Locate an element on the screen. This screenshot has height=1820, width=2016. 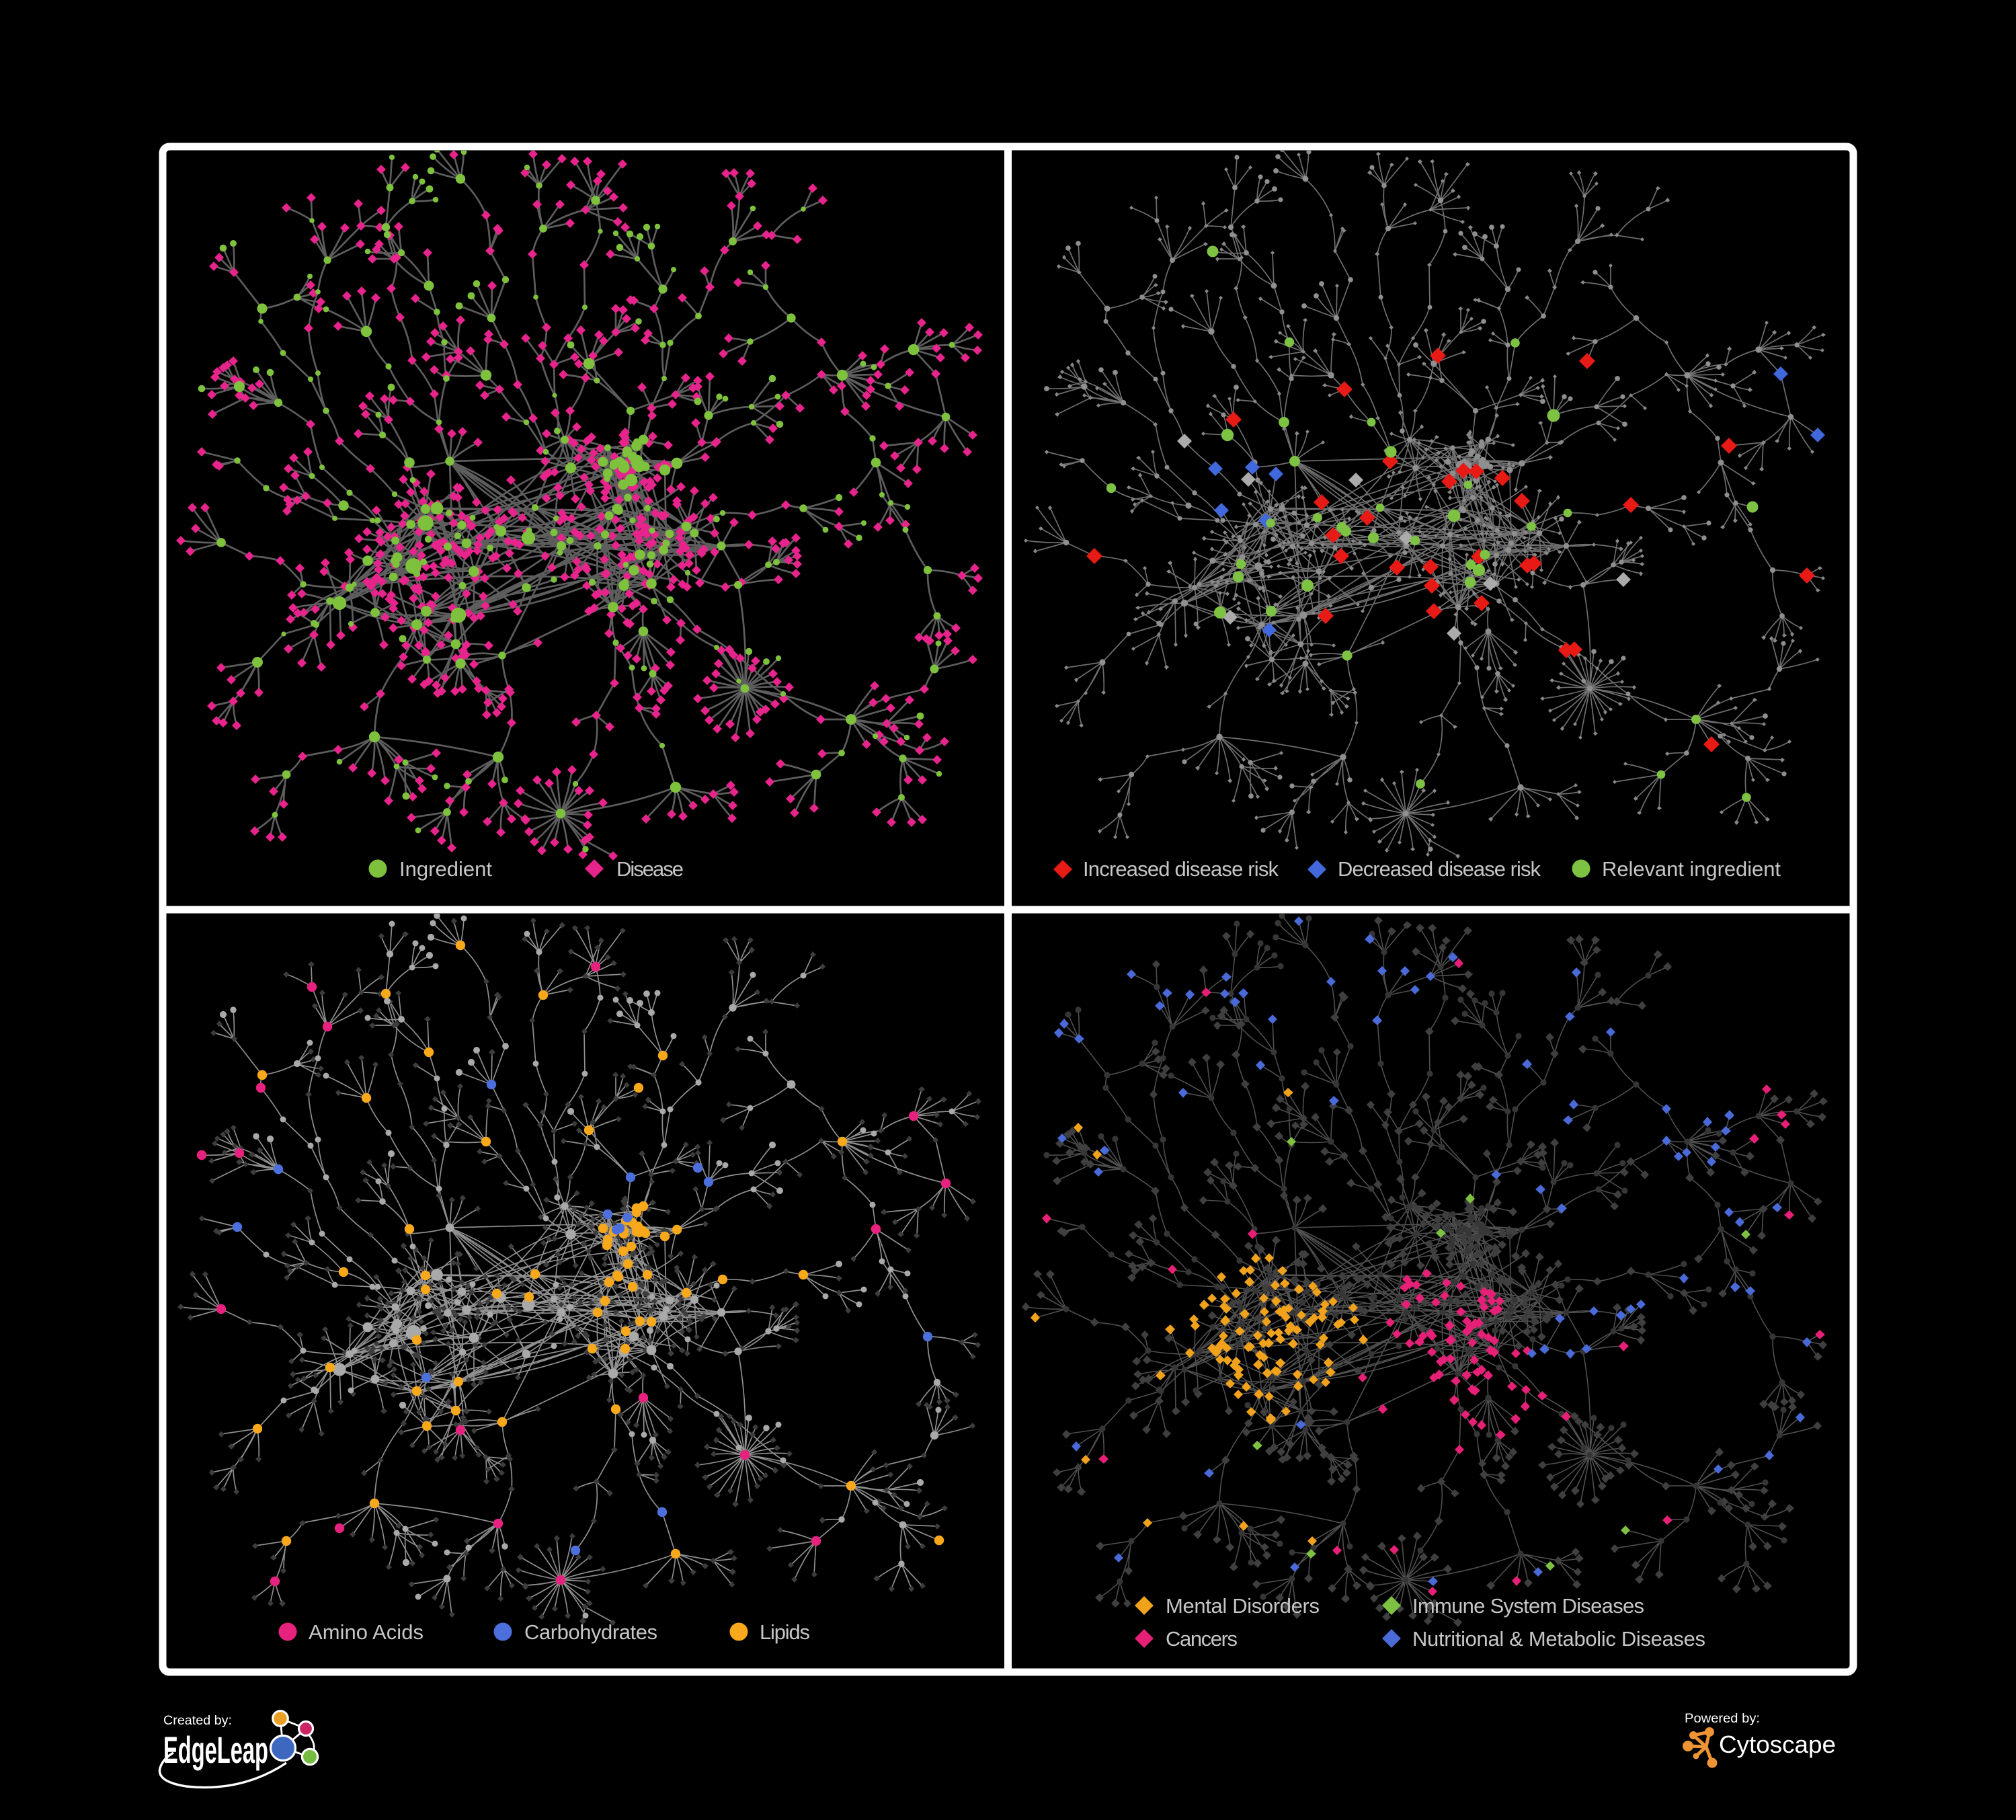
svg-text: EdgeLeap is located at coordinates (215, 1750).